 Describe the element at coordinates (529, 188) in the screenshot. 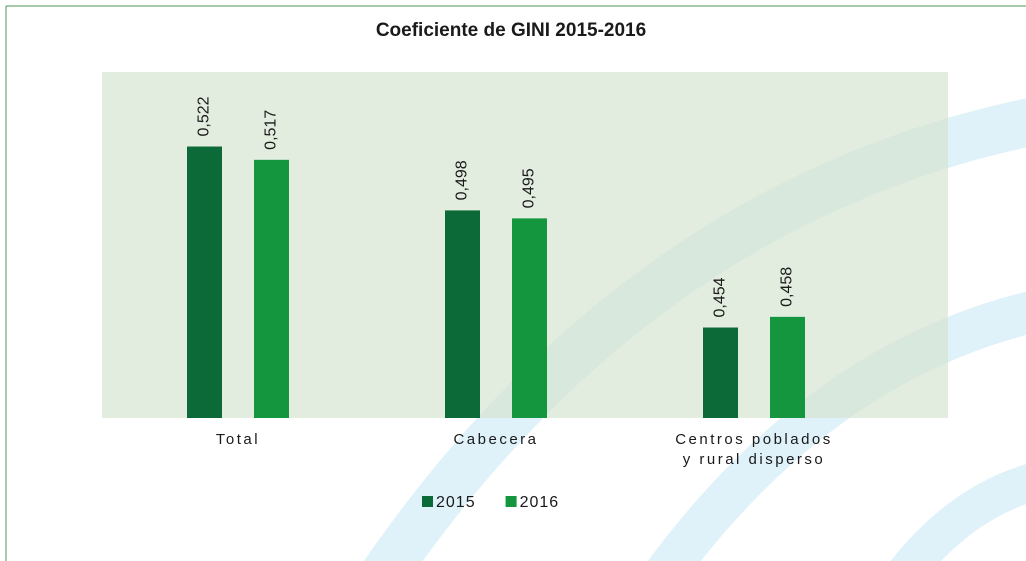

I see `value-label: 0,495` at that location.